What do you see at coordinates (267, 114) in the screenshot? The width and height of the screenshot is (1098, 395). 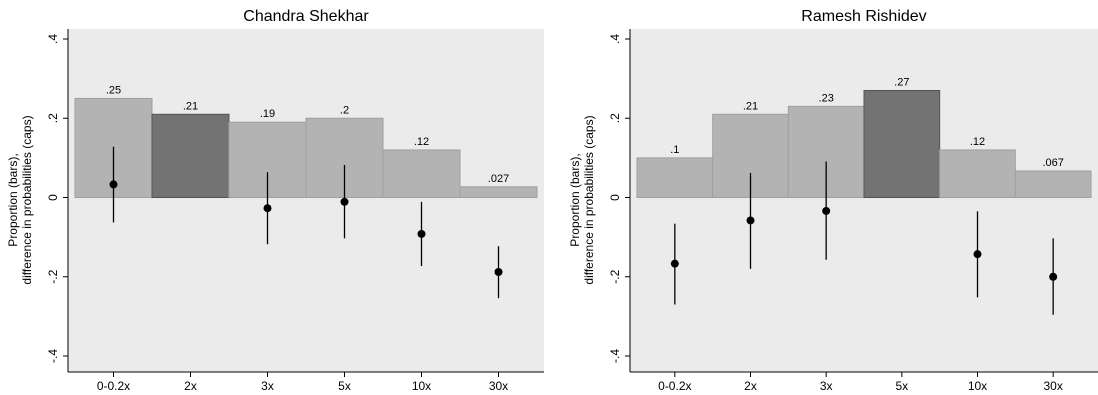 I see `bar-value-label: .19` at bounding box center [267, 114].